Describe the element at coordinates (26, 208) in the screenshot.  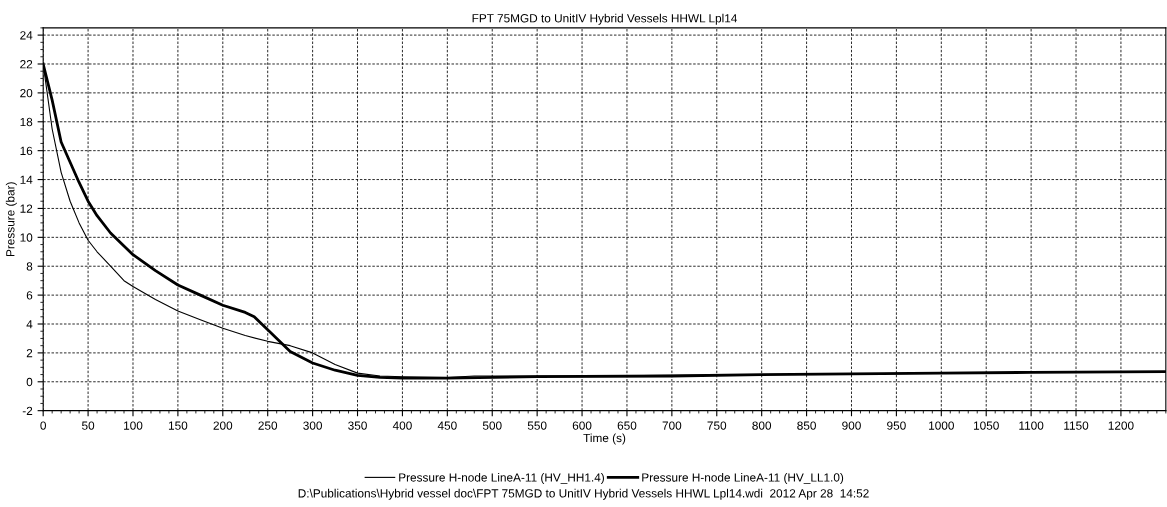
I see `y-tick-label: 12` at that location.